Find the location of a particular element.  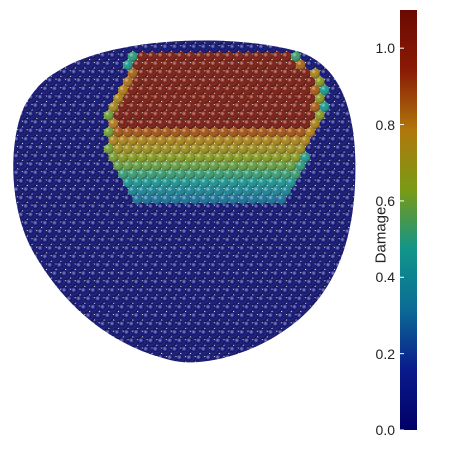

colorbar-tick-label: 0.0 is located at coordinates (385, 430).